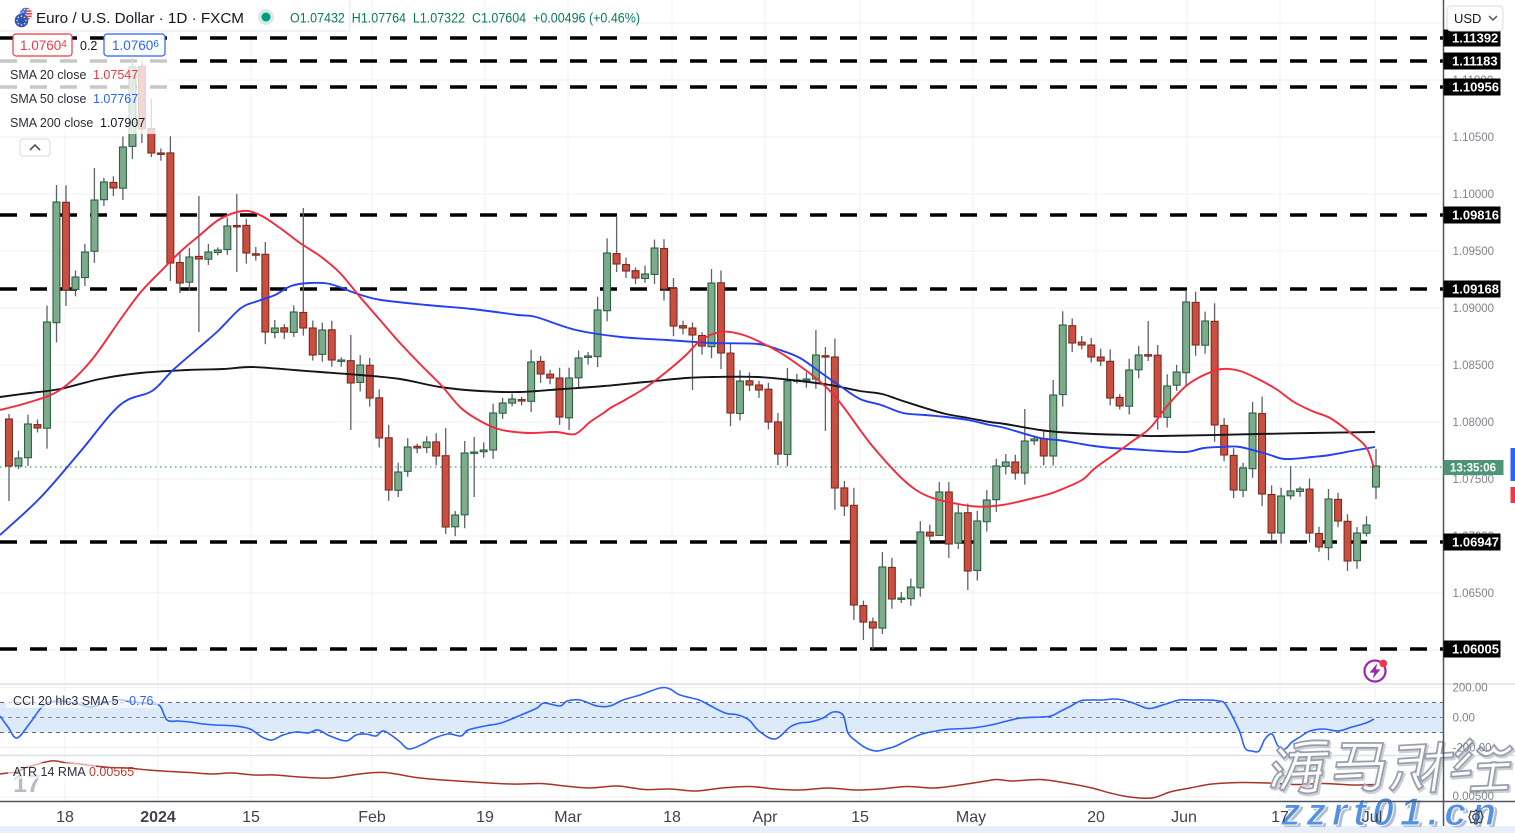  What do you see at coordinates (1096, 817) in the screenshot?
I see `svg-text: 20` at bounding box center [1096, 817].